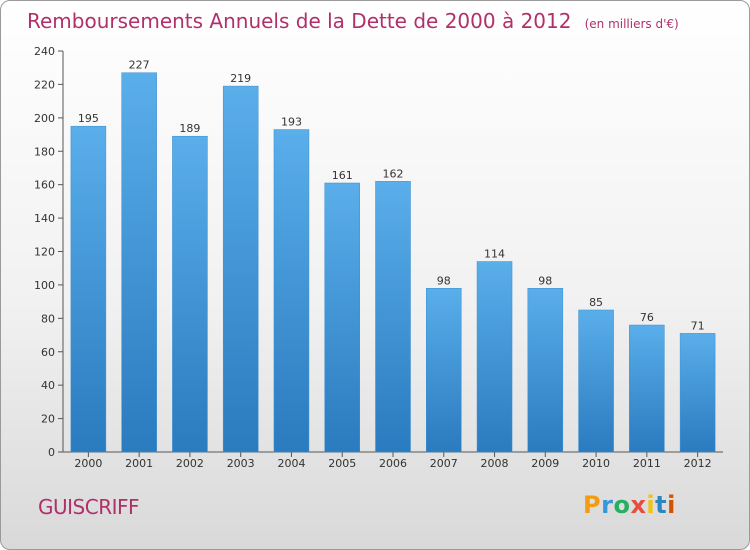  Describe the element at coordinates (48, 318) in the screenshot. I see `y-tick-label: 80` at that location.